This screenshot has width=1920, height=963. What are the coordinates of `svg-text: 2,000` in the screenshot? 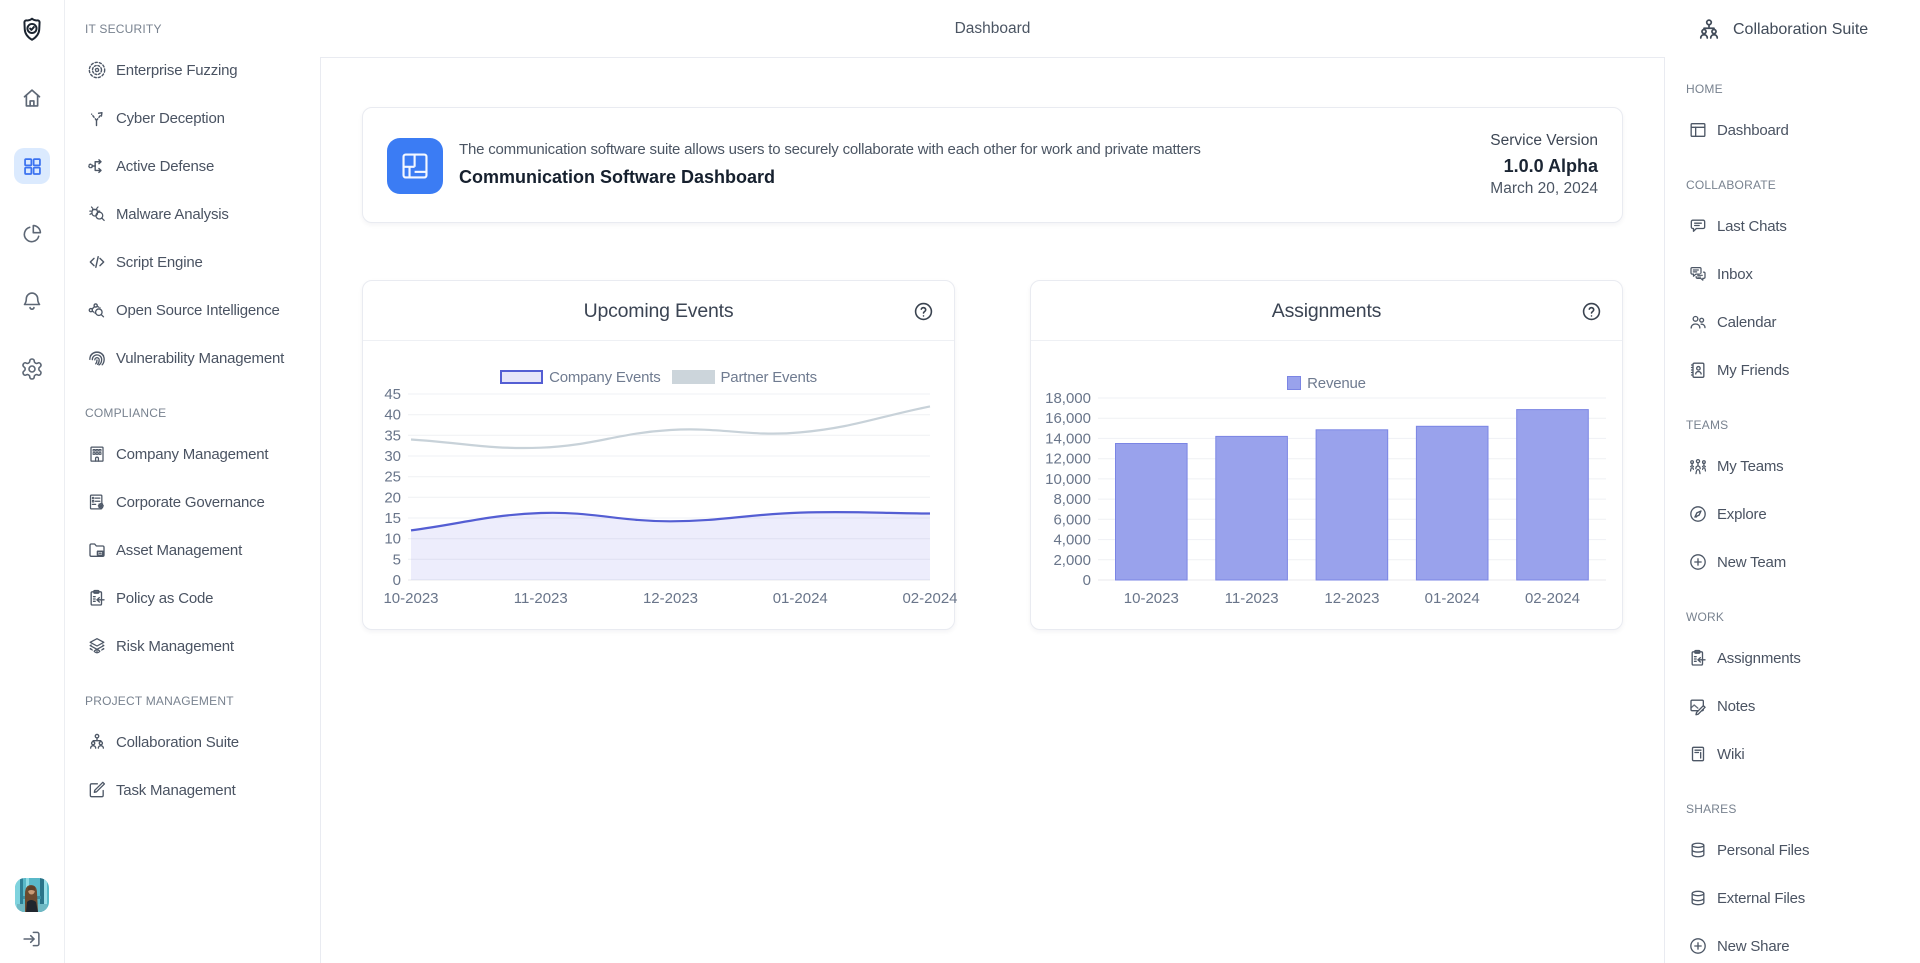 It's located at (1072, 560).